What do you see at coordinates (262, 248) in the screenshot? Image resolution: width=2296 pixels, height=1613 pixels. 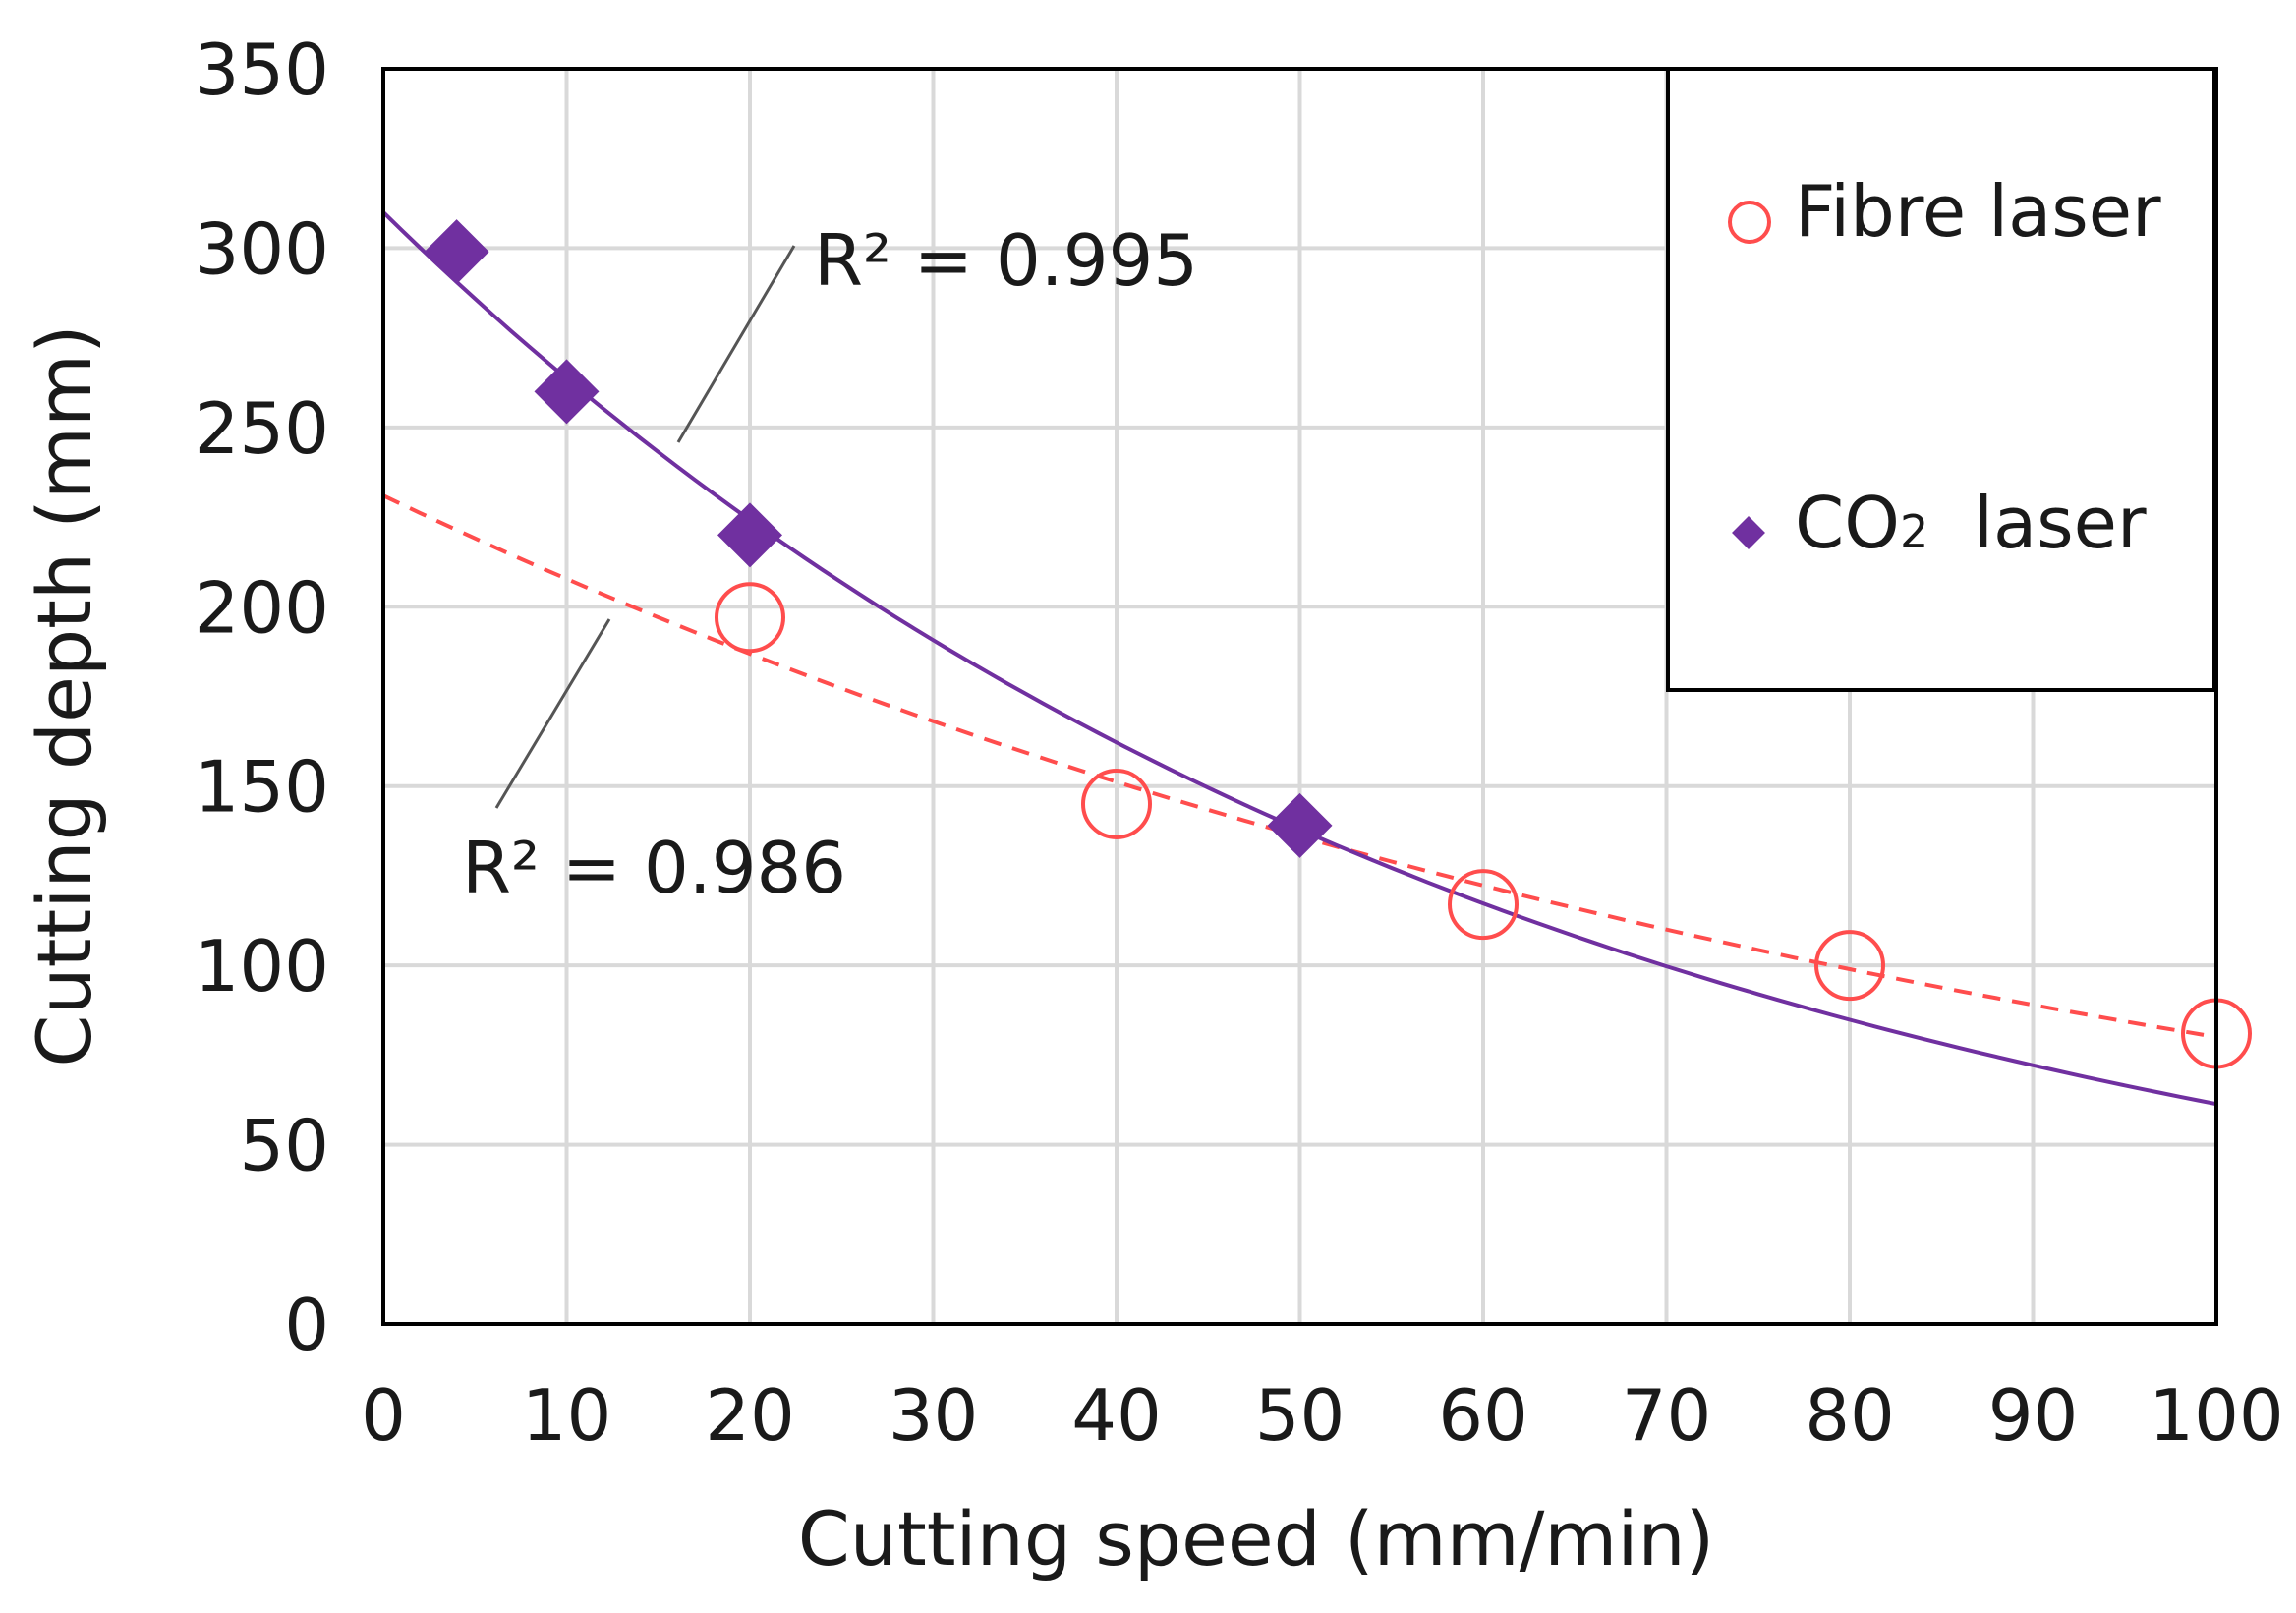 I see `y-tick-label: 300` at bounding box center [262, 248].